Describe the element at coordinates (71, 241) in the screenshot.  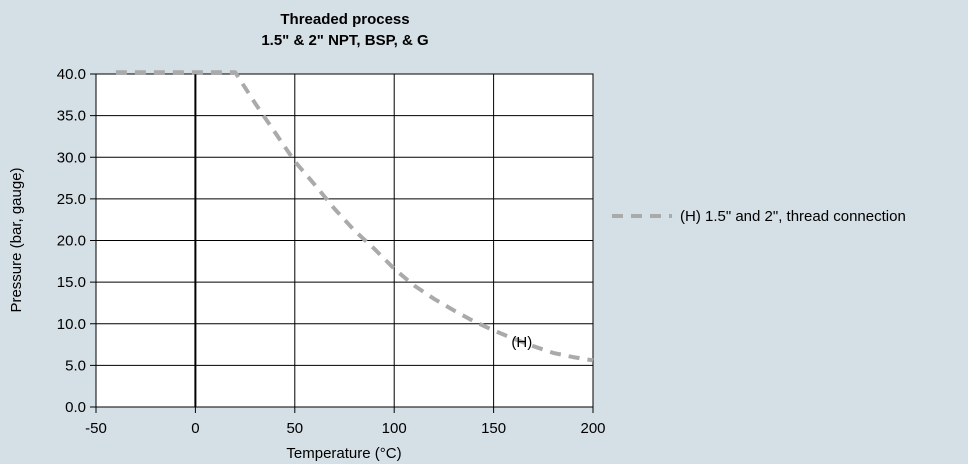
I see `y-tick-label: 20.0` at that location.